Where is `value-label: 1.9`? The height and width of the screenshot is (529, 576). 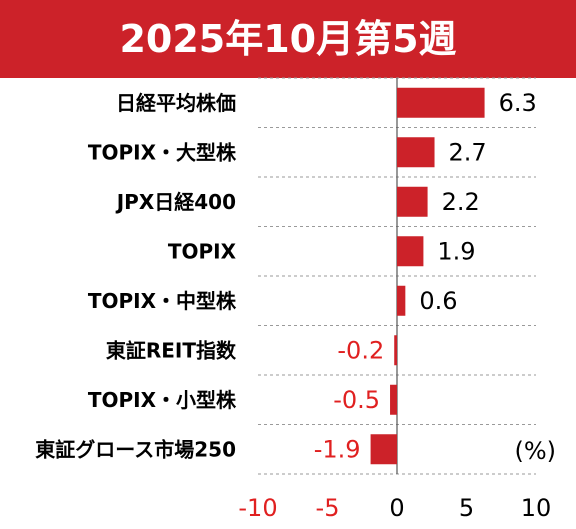 value-label: 1.9 is located at coordinates (456, 251).